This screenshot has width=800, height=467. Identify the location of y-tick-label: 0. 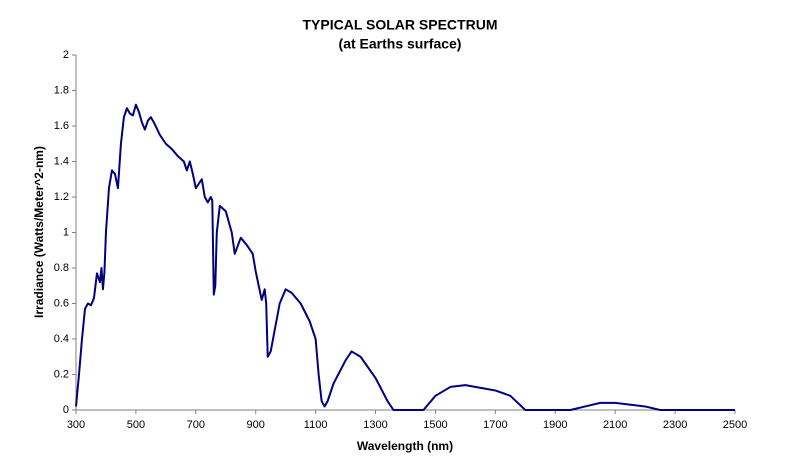
(66, 410).